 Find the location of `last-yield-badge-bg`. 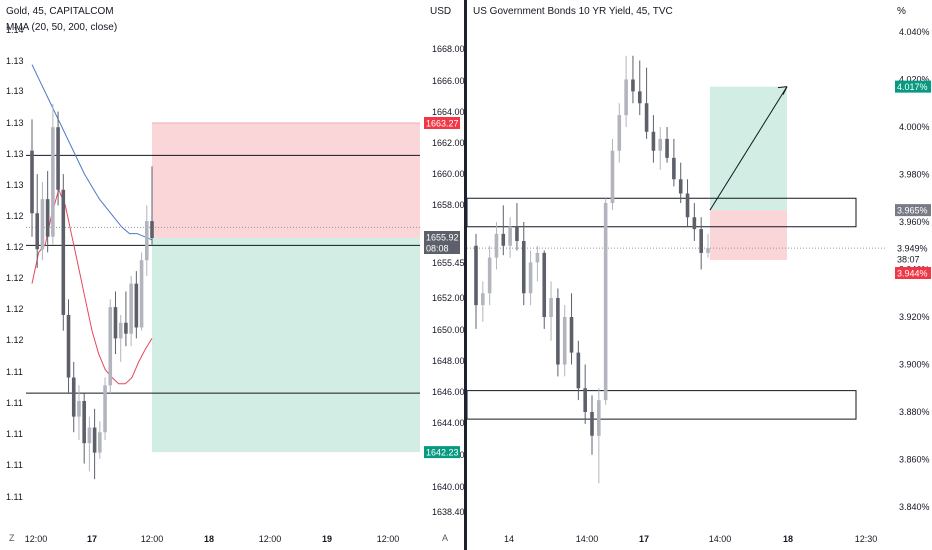

last-yield-badge-bg is located at coordinates (913, 248).